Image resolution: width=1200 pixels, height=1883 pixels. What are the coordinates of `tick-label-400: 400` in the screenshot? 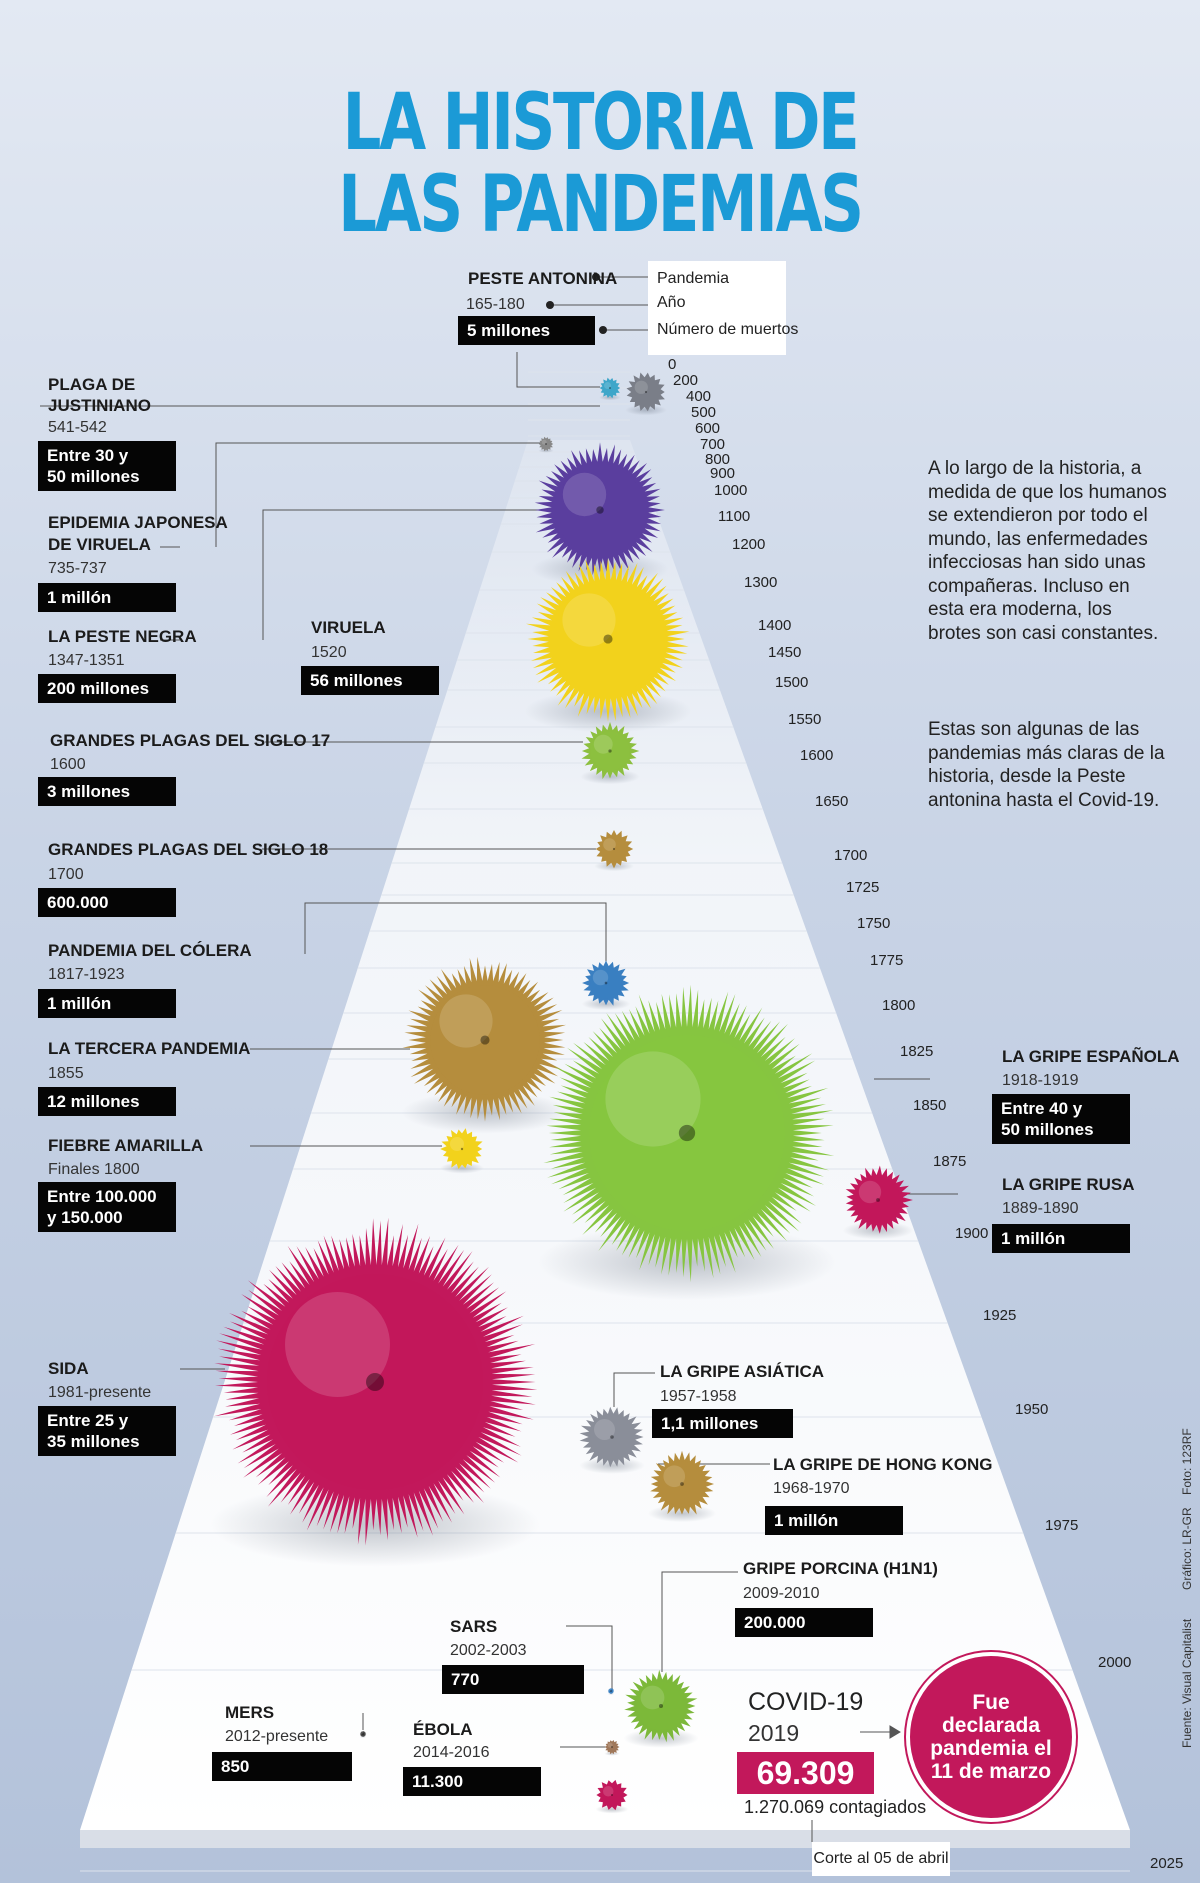 It's located at (699, 396).